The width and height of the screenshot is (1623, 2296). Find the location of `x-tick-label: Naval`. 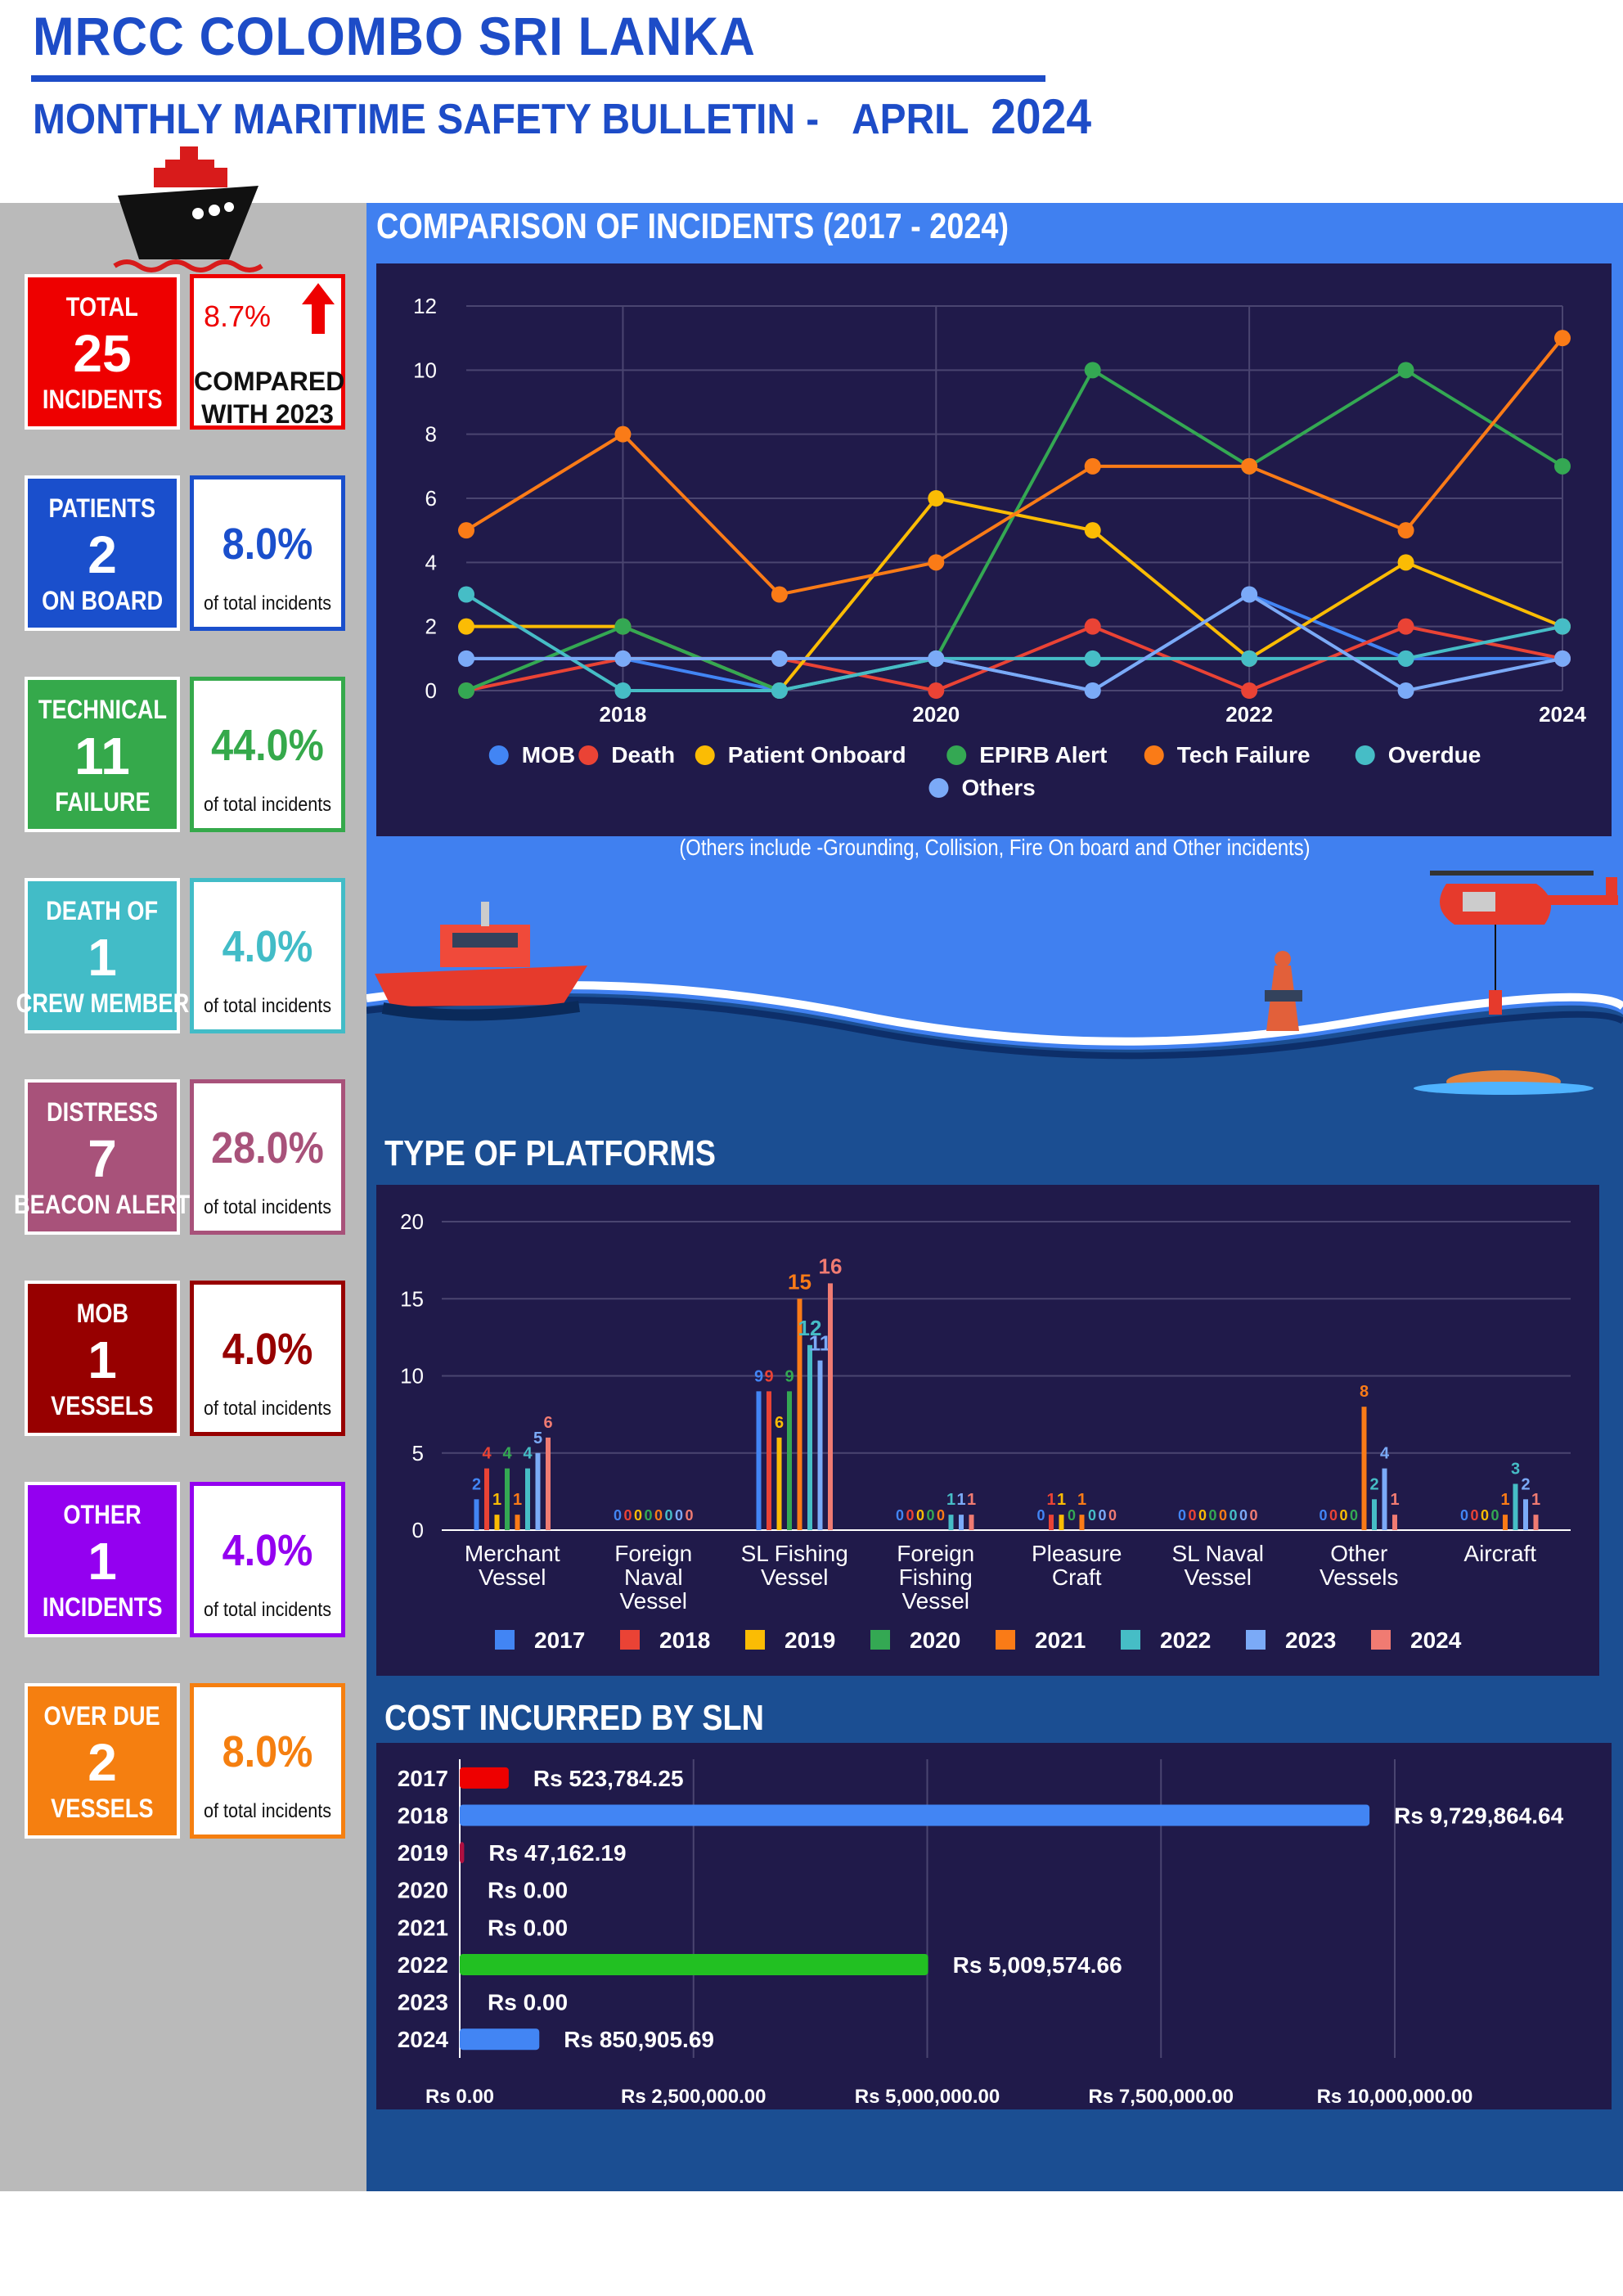

x-tick-label: Naval is located at coordinates (653, 1577).